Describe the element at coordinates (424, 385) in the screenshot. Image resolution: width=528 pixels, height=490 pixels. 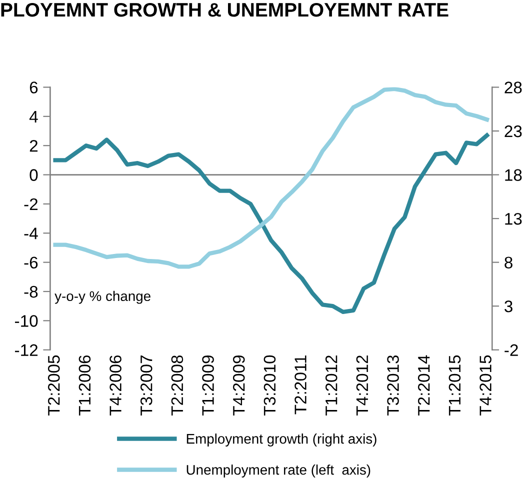
I see `x-tick-label: T2:2014` at that location.